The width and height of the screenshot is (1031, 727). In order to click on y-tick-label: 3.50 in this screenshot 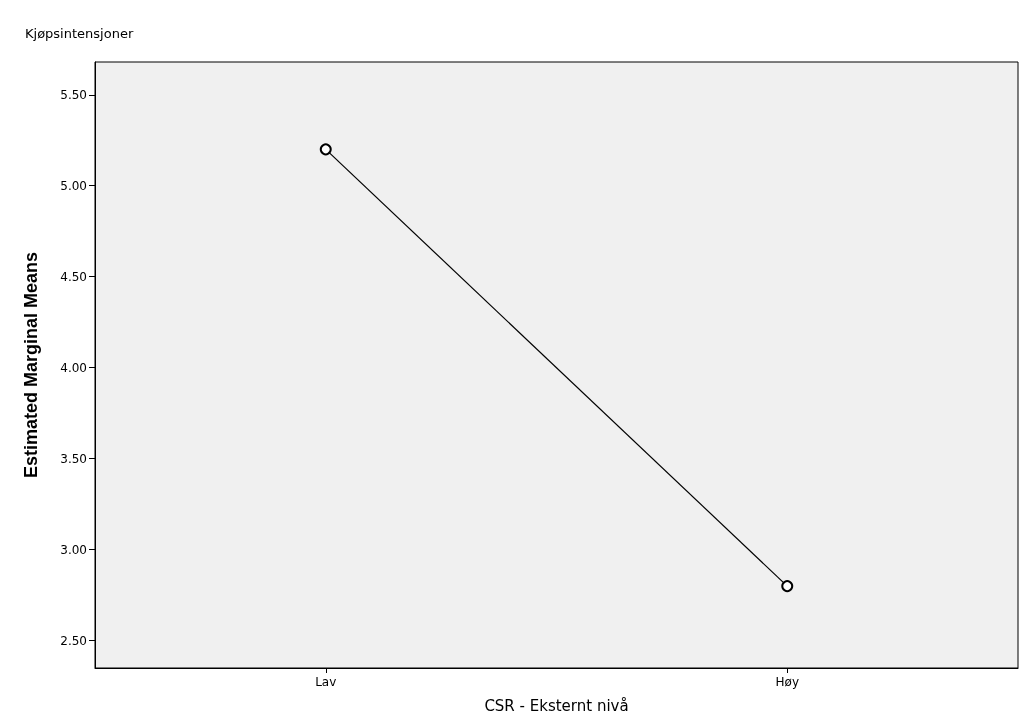, I will do `click(73, 458)`.